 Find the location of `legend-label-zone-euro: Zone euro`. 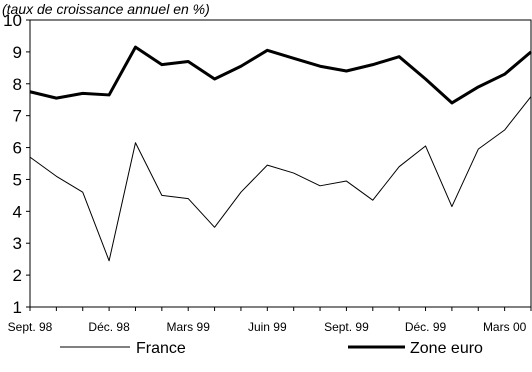

legend-label-zone-euro: Zone euro is located at coordinates (446, 348).